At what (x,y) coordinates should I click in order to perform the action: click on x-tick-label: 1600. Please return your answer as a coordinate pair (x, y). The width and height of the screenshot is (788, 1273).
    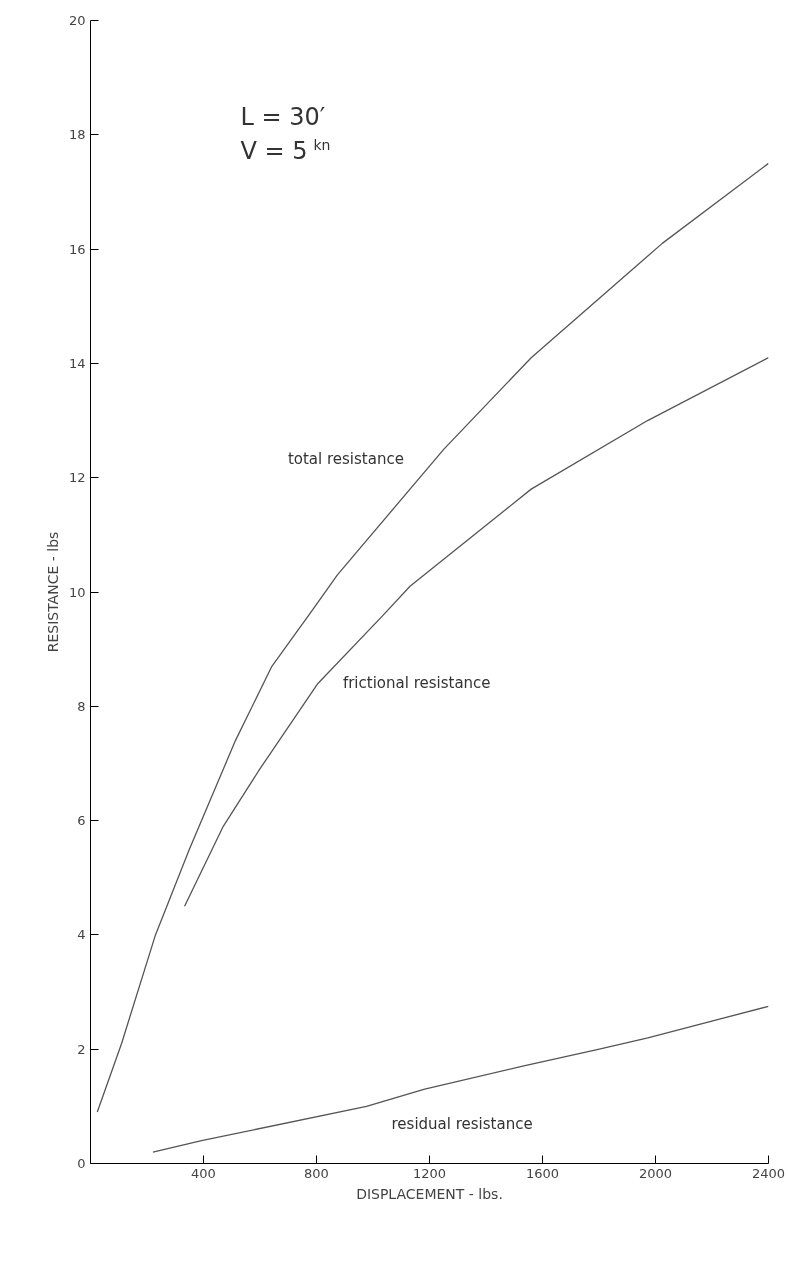
    Looking at the image, I should click on (542, 1173).